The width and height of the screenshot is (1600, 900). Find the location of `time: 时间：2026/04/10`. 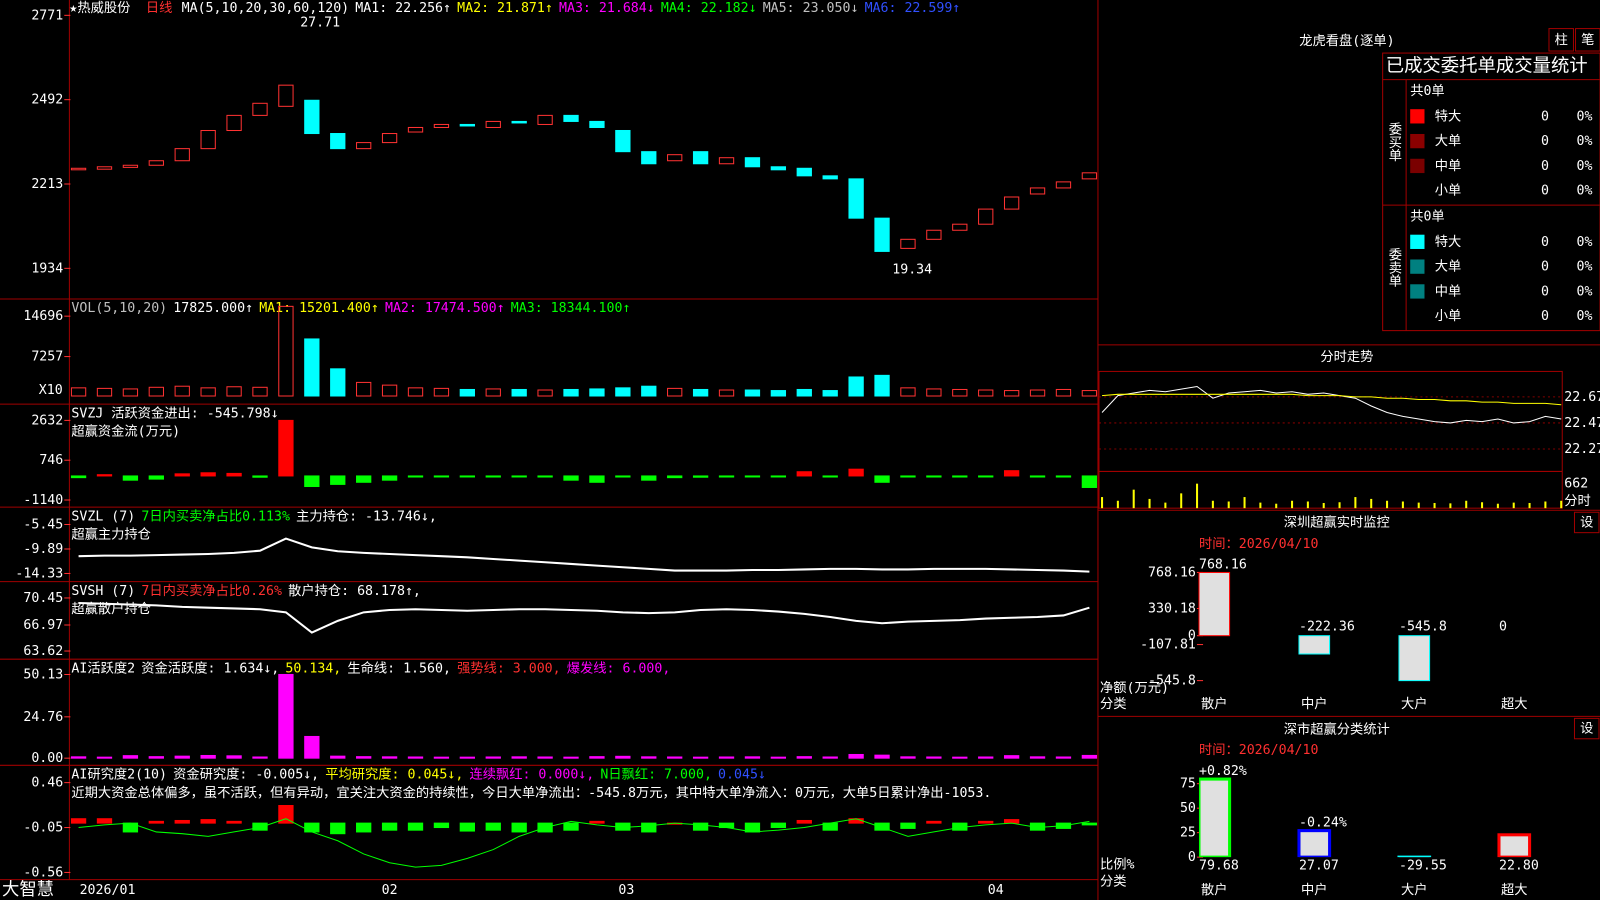

time: 时间：2026/04/10 is located at coordinates (1259, 544).